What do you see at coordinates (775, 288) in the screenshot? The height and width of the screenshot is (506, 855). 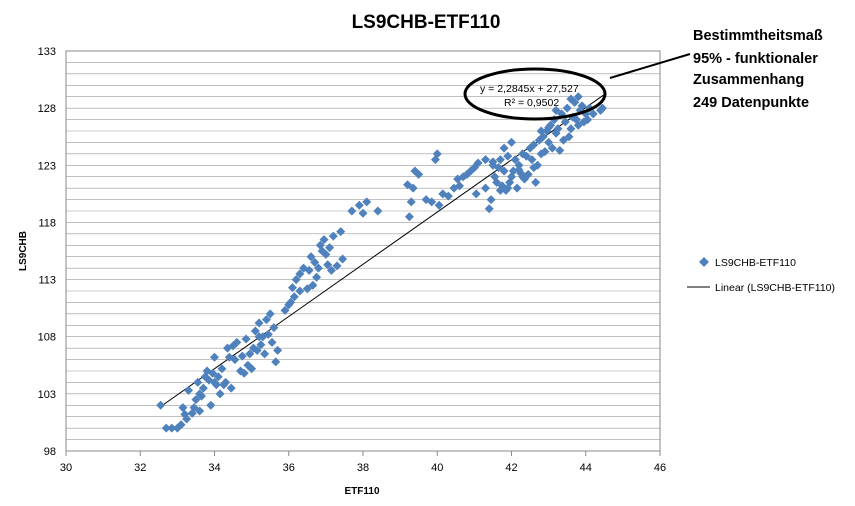 I see `legend-trendline-label: Linear (LS9CHB-ETF110)` at bounding box center [775, 288].